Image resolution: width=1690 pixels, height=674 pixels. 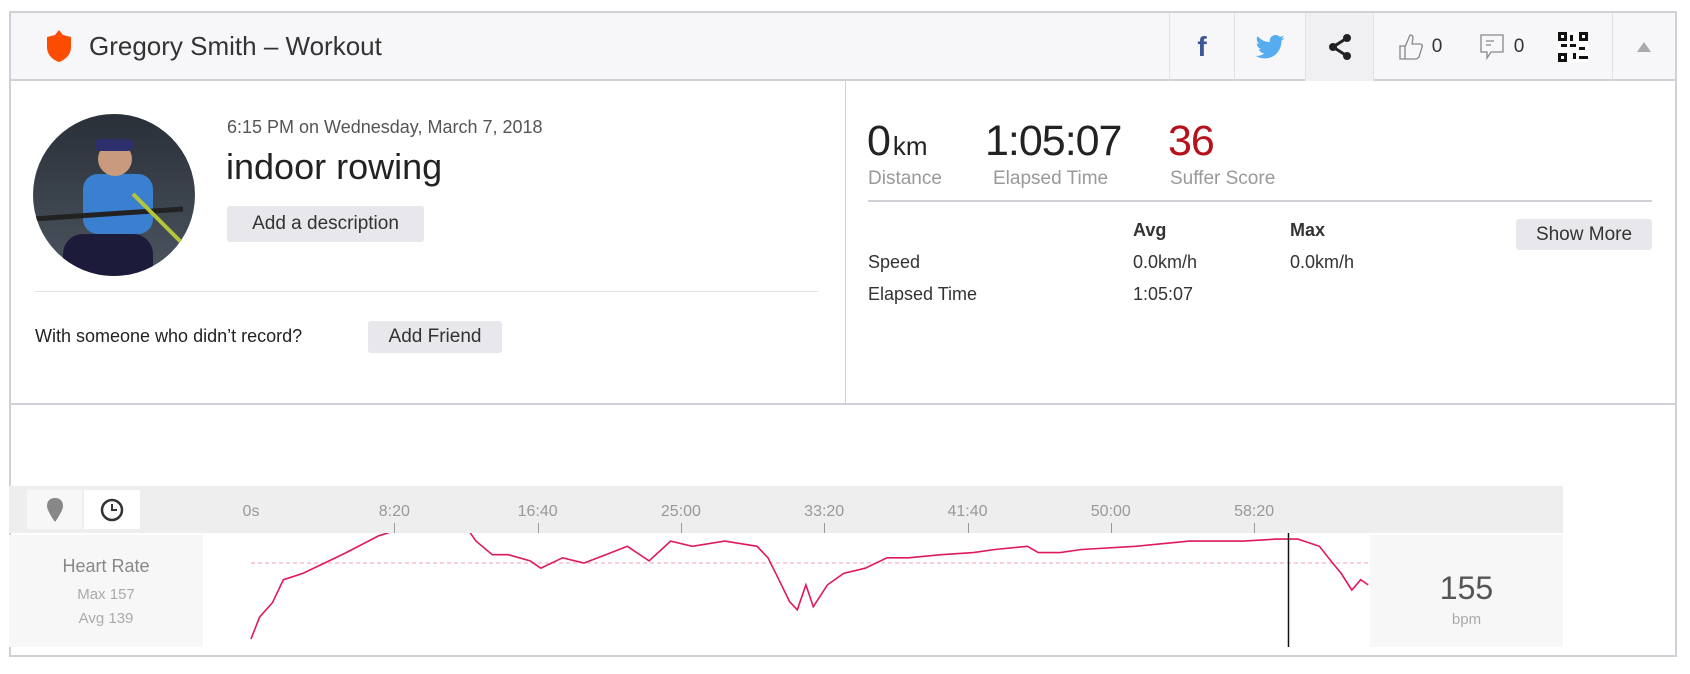 I want to click on elapsed-time-value: 1:05:07, so click(x=1053, y=141).